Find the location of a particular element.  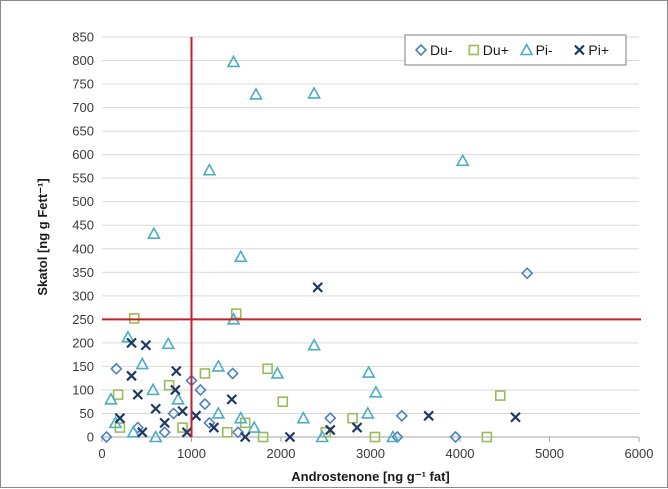

y-tick-label: 150 is located at coordinates (83, 366).